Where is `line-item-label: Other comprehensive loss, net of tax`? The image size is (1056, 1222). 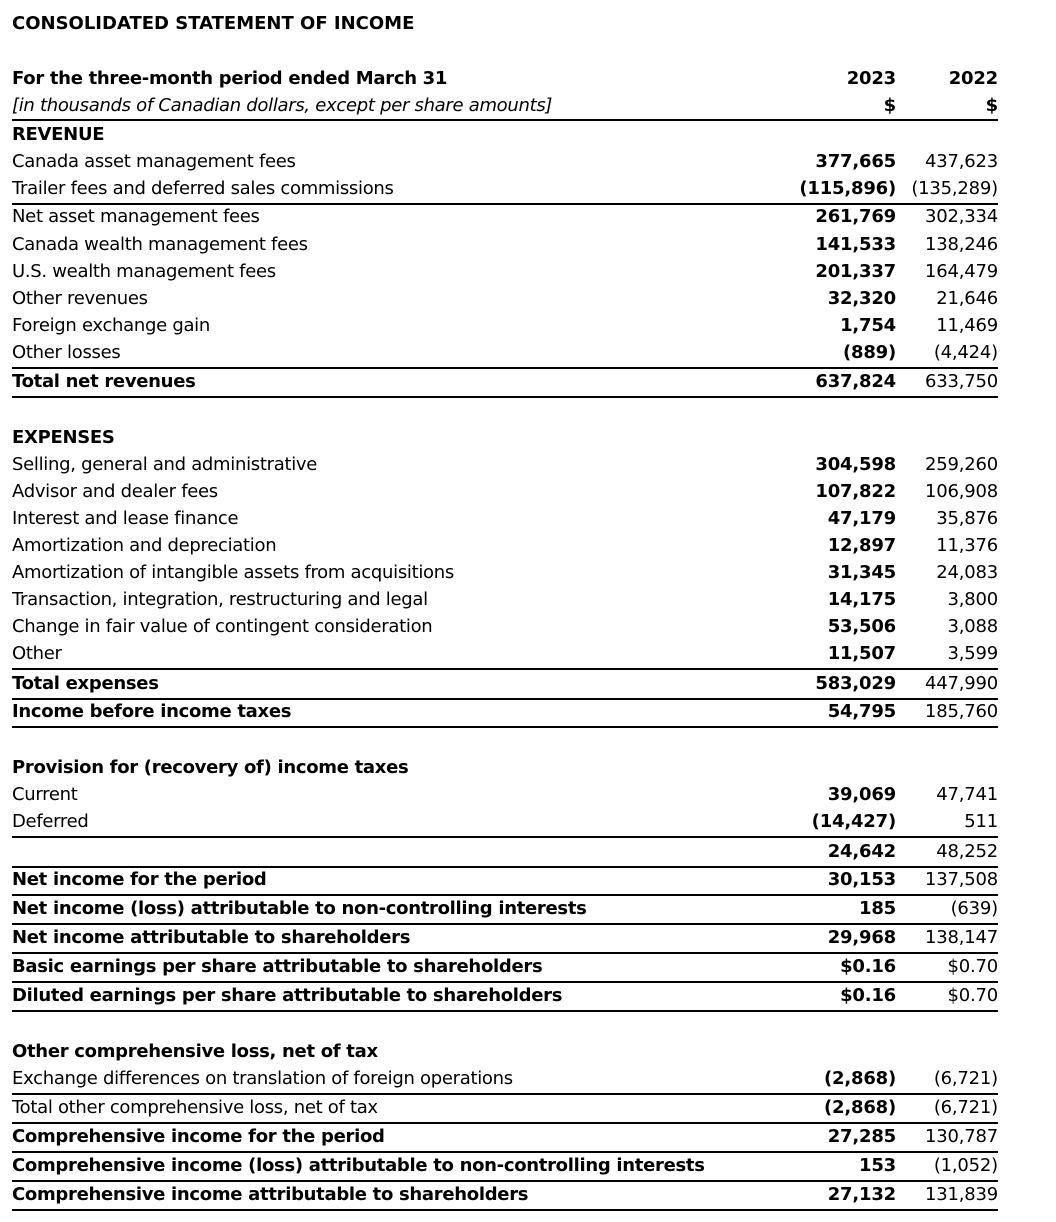 line-item-label: Other comprehensive loss, net of tax is located at coordinates (195, 1051).